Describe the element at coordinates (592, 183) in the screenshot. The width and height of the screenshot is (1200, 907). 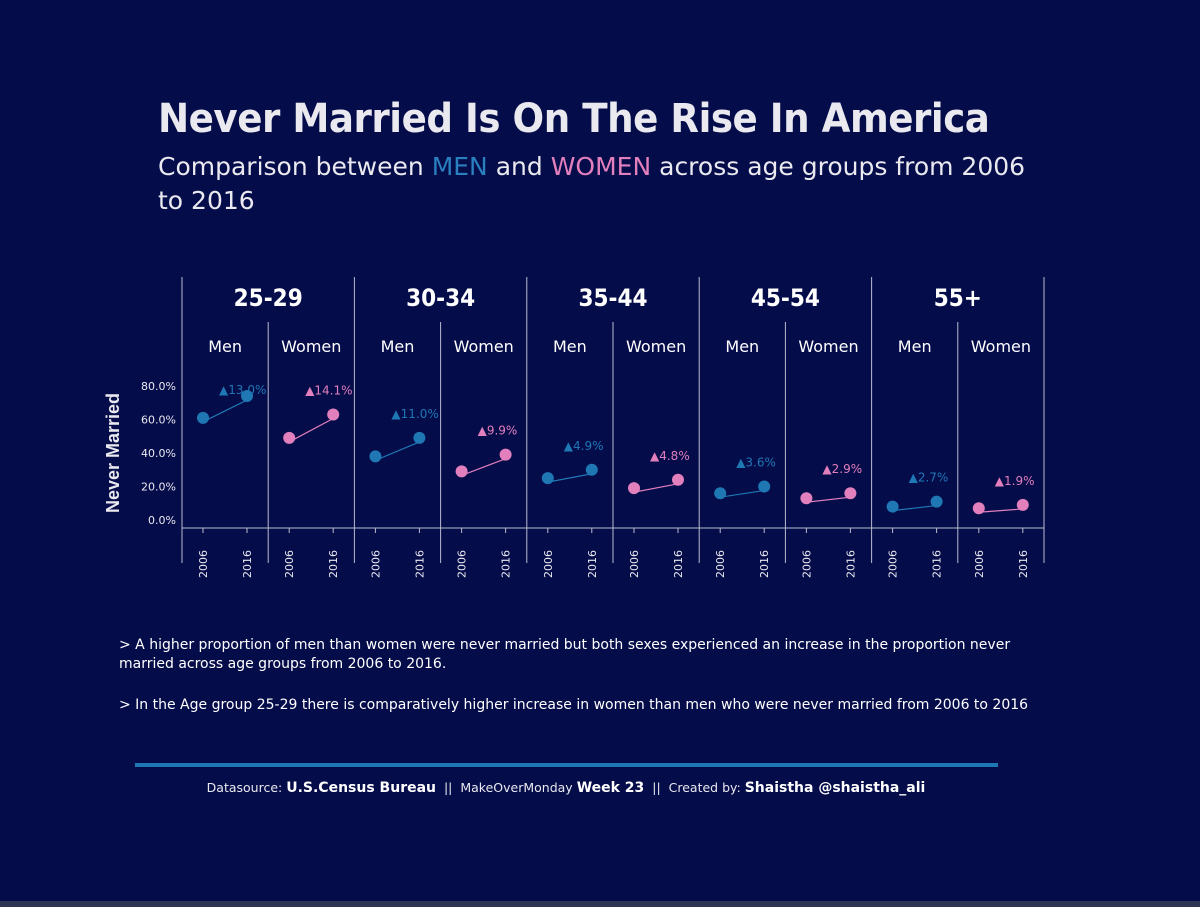
I see `subtitle-suffix: across age groups from 2006 to 2016` at that location.